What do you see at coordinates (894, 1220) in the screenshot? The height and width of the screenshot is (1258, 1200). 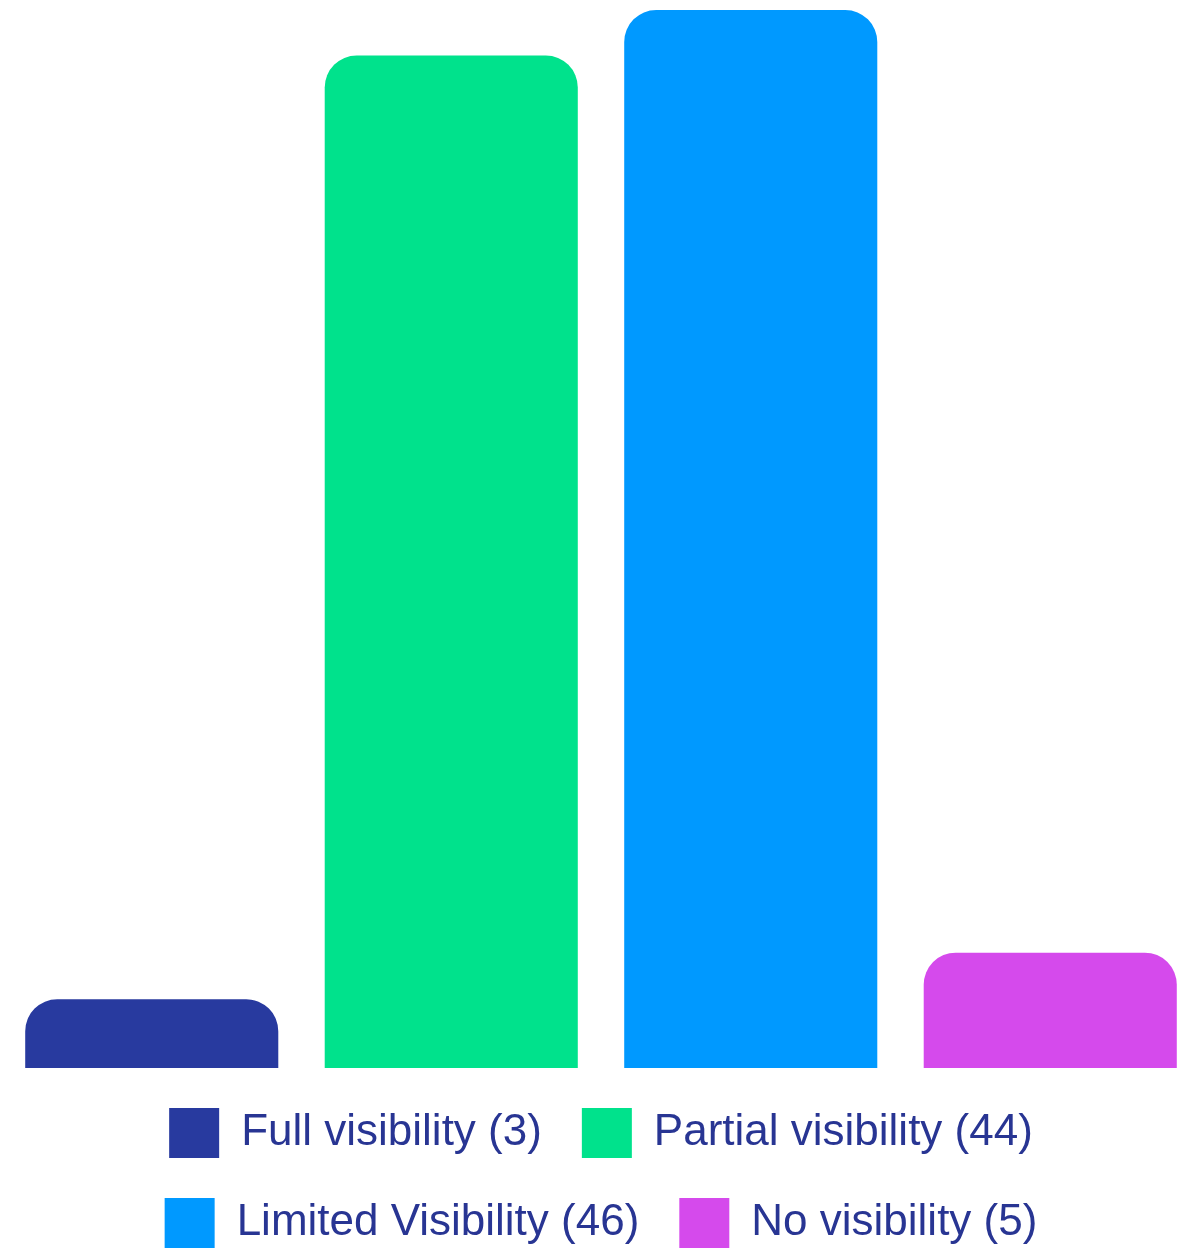 I see `legend-label: No visibility (5)` at bounding box center [894, 1220].